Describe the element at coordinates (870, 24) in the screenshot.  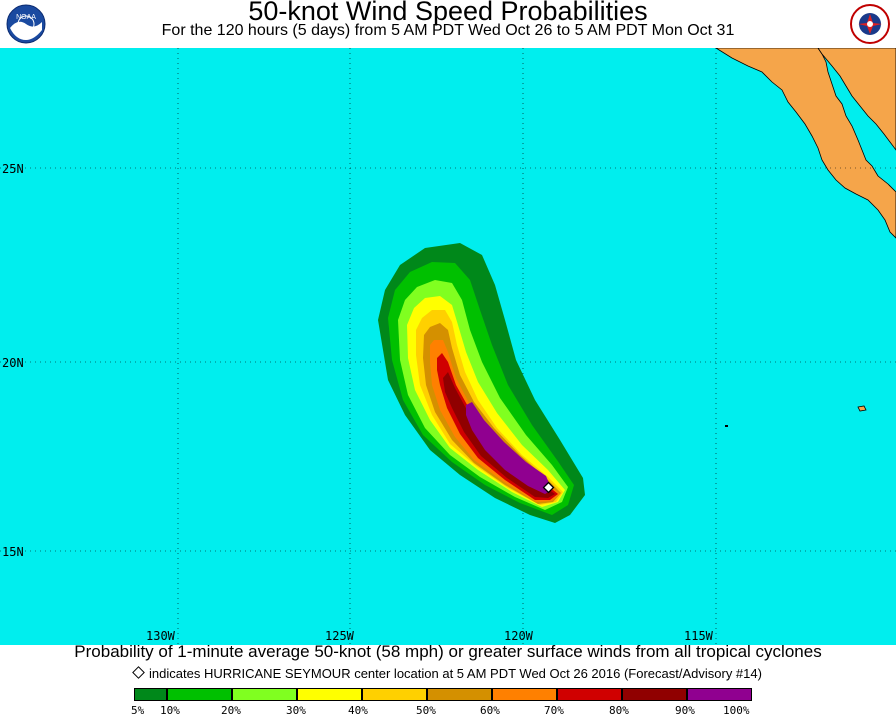
I see `nws-logo` at that location.